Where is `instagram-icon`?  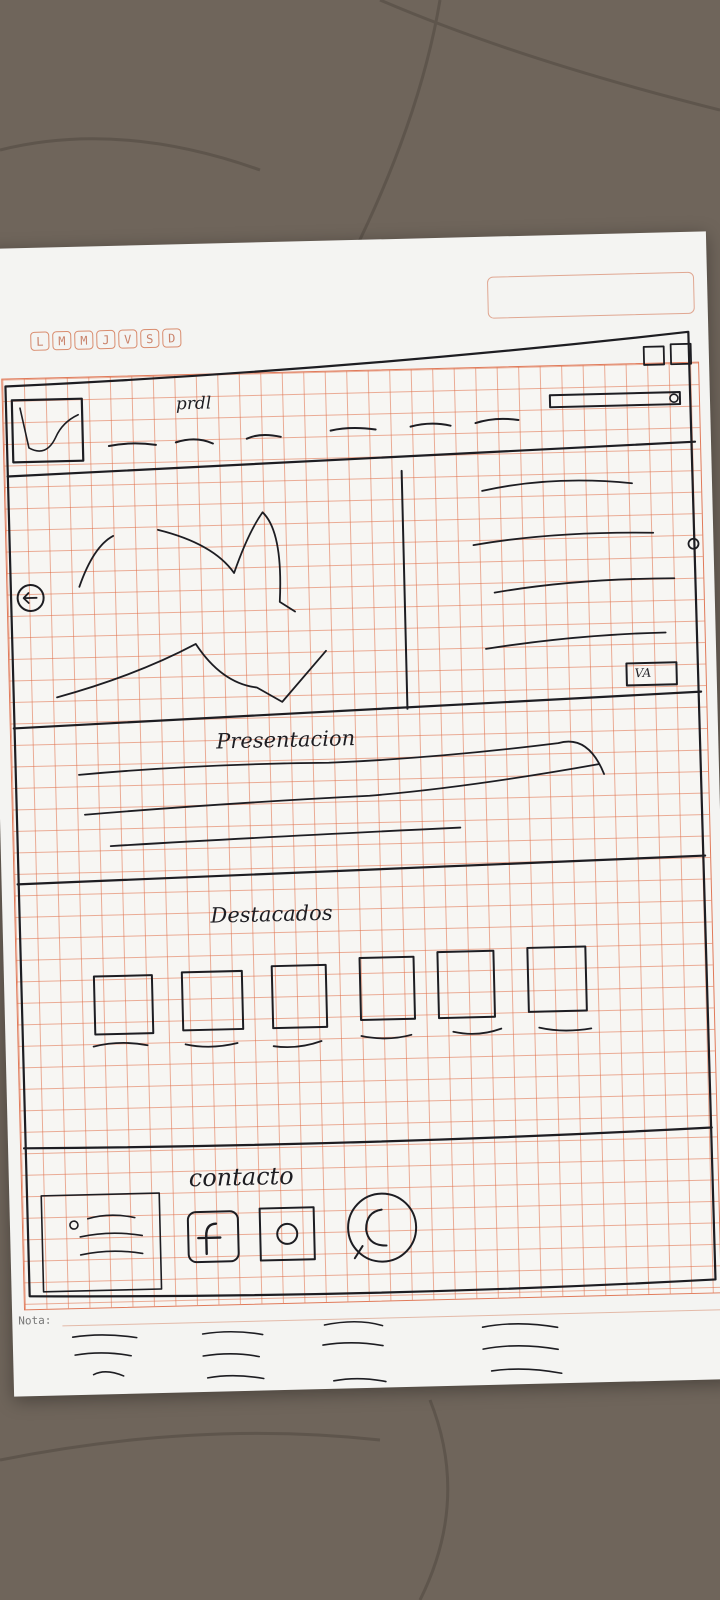
instagram-icon is located at coordinates (287, 1234).